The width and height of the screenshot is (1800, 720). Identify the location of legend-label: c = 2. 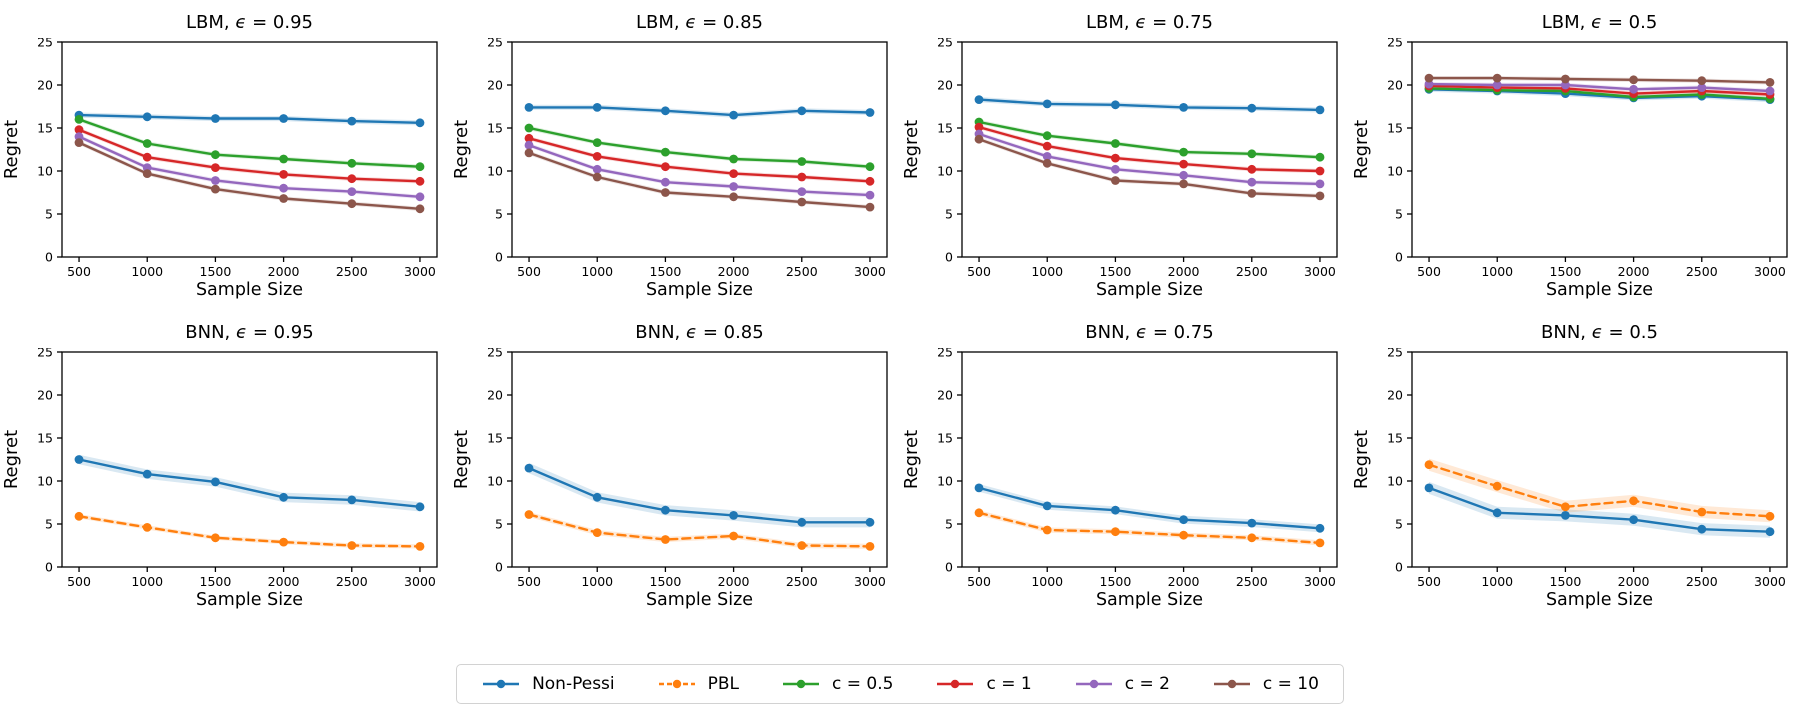
(1147, 684).